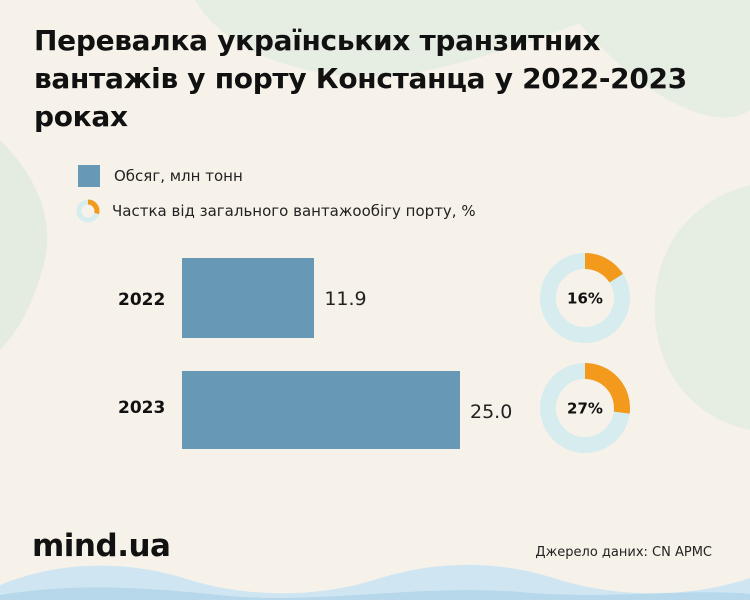 The height and width of the screenshot is (600, 750). I want to click on share-donut-2022: 16%, so click(585, 298).